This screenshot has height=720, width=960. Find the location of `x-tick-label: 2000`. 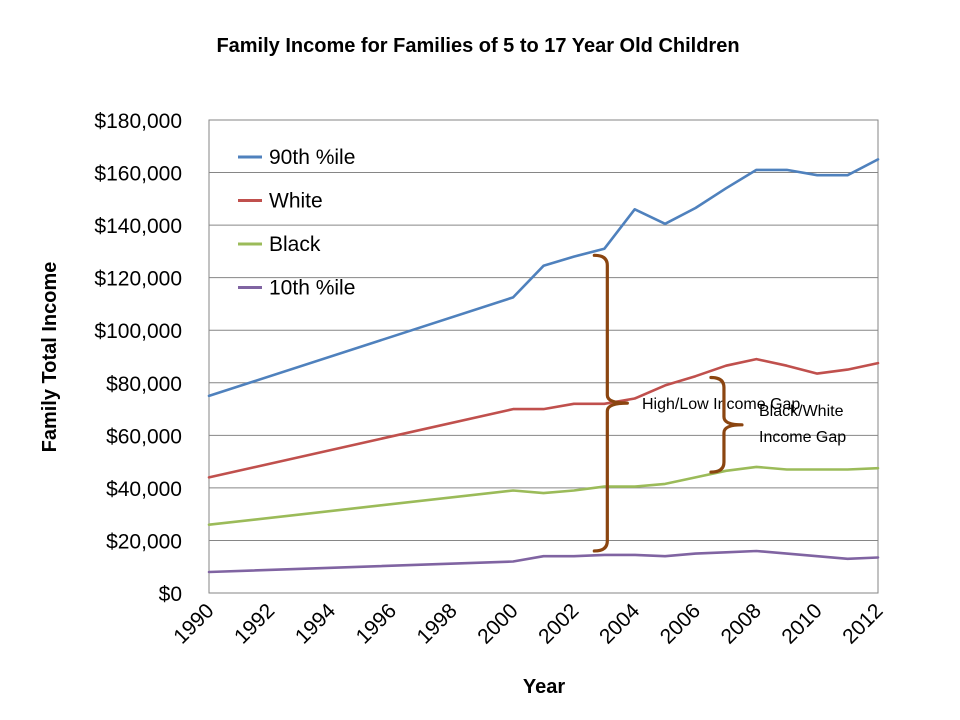

x-tick-label: 2000 is located at coordinates (497, 623).